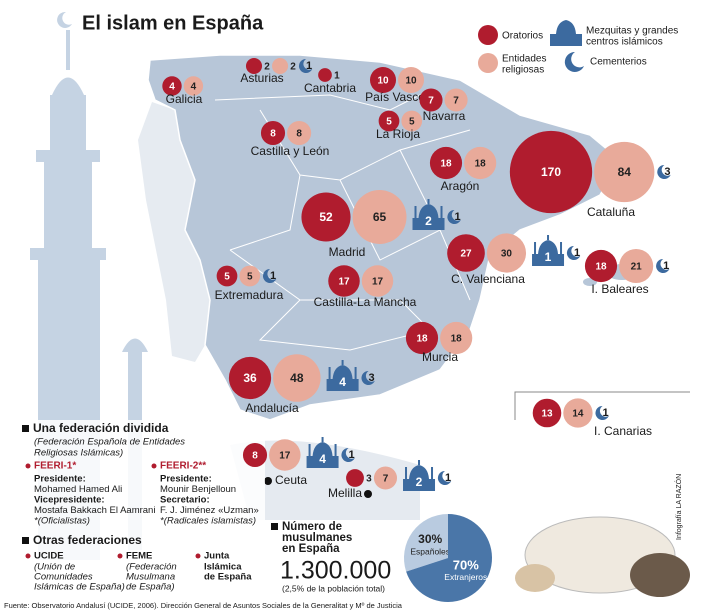  What do you see at coordinates (460, 186) in the screenshot?
I see `region-name: Aragón` at bounding box center [460, 186].